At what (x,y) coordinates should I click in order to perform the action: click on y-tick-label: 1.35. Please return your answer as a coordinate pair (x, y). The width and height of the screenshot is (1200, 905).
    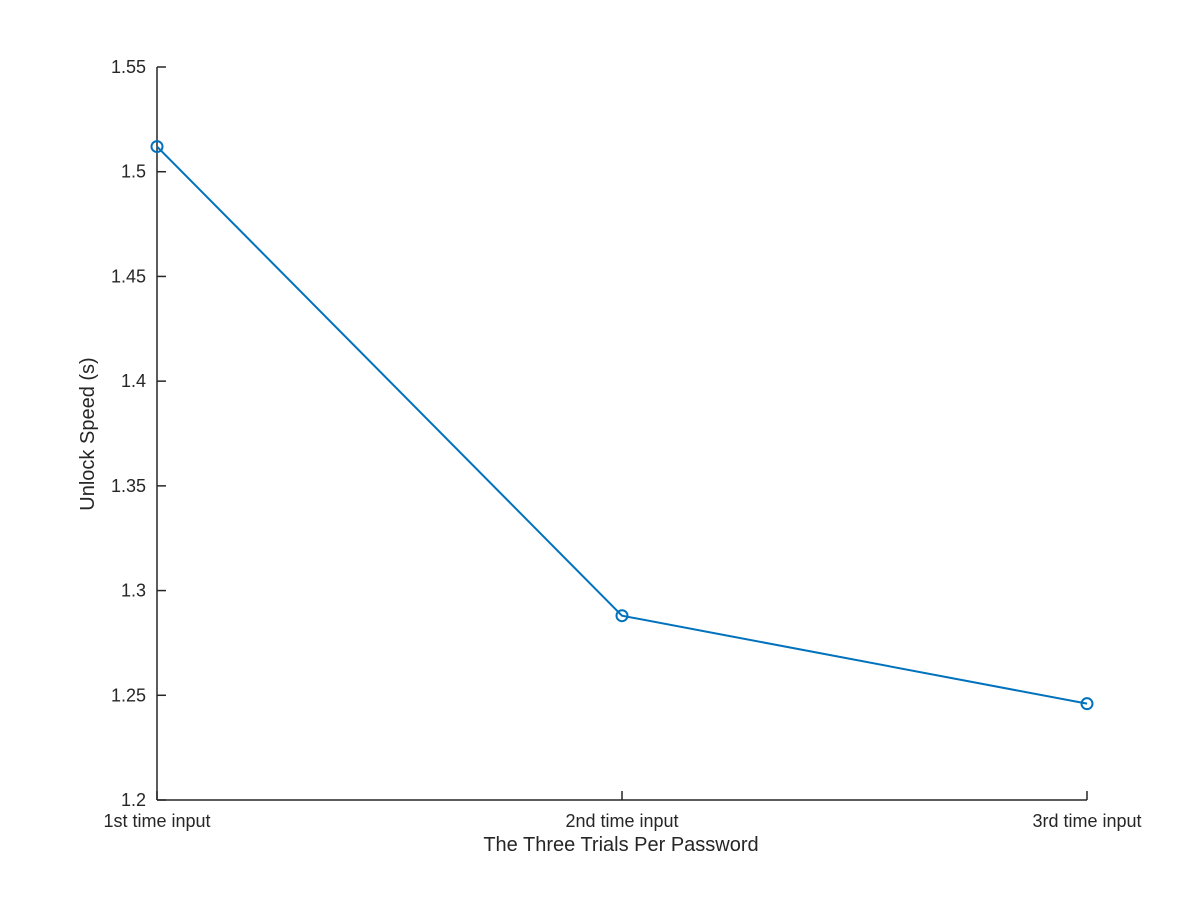
    Looking at the image, I should click on (128, 486).